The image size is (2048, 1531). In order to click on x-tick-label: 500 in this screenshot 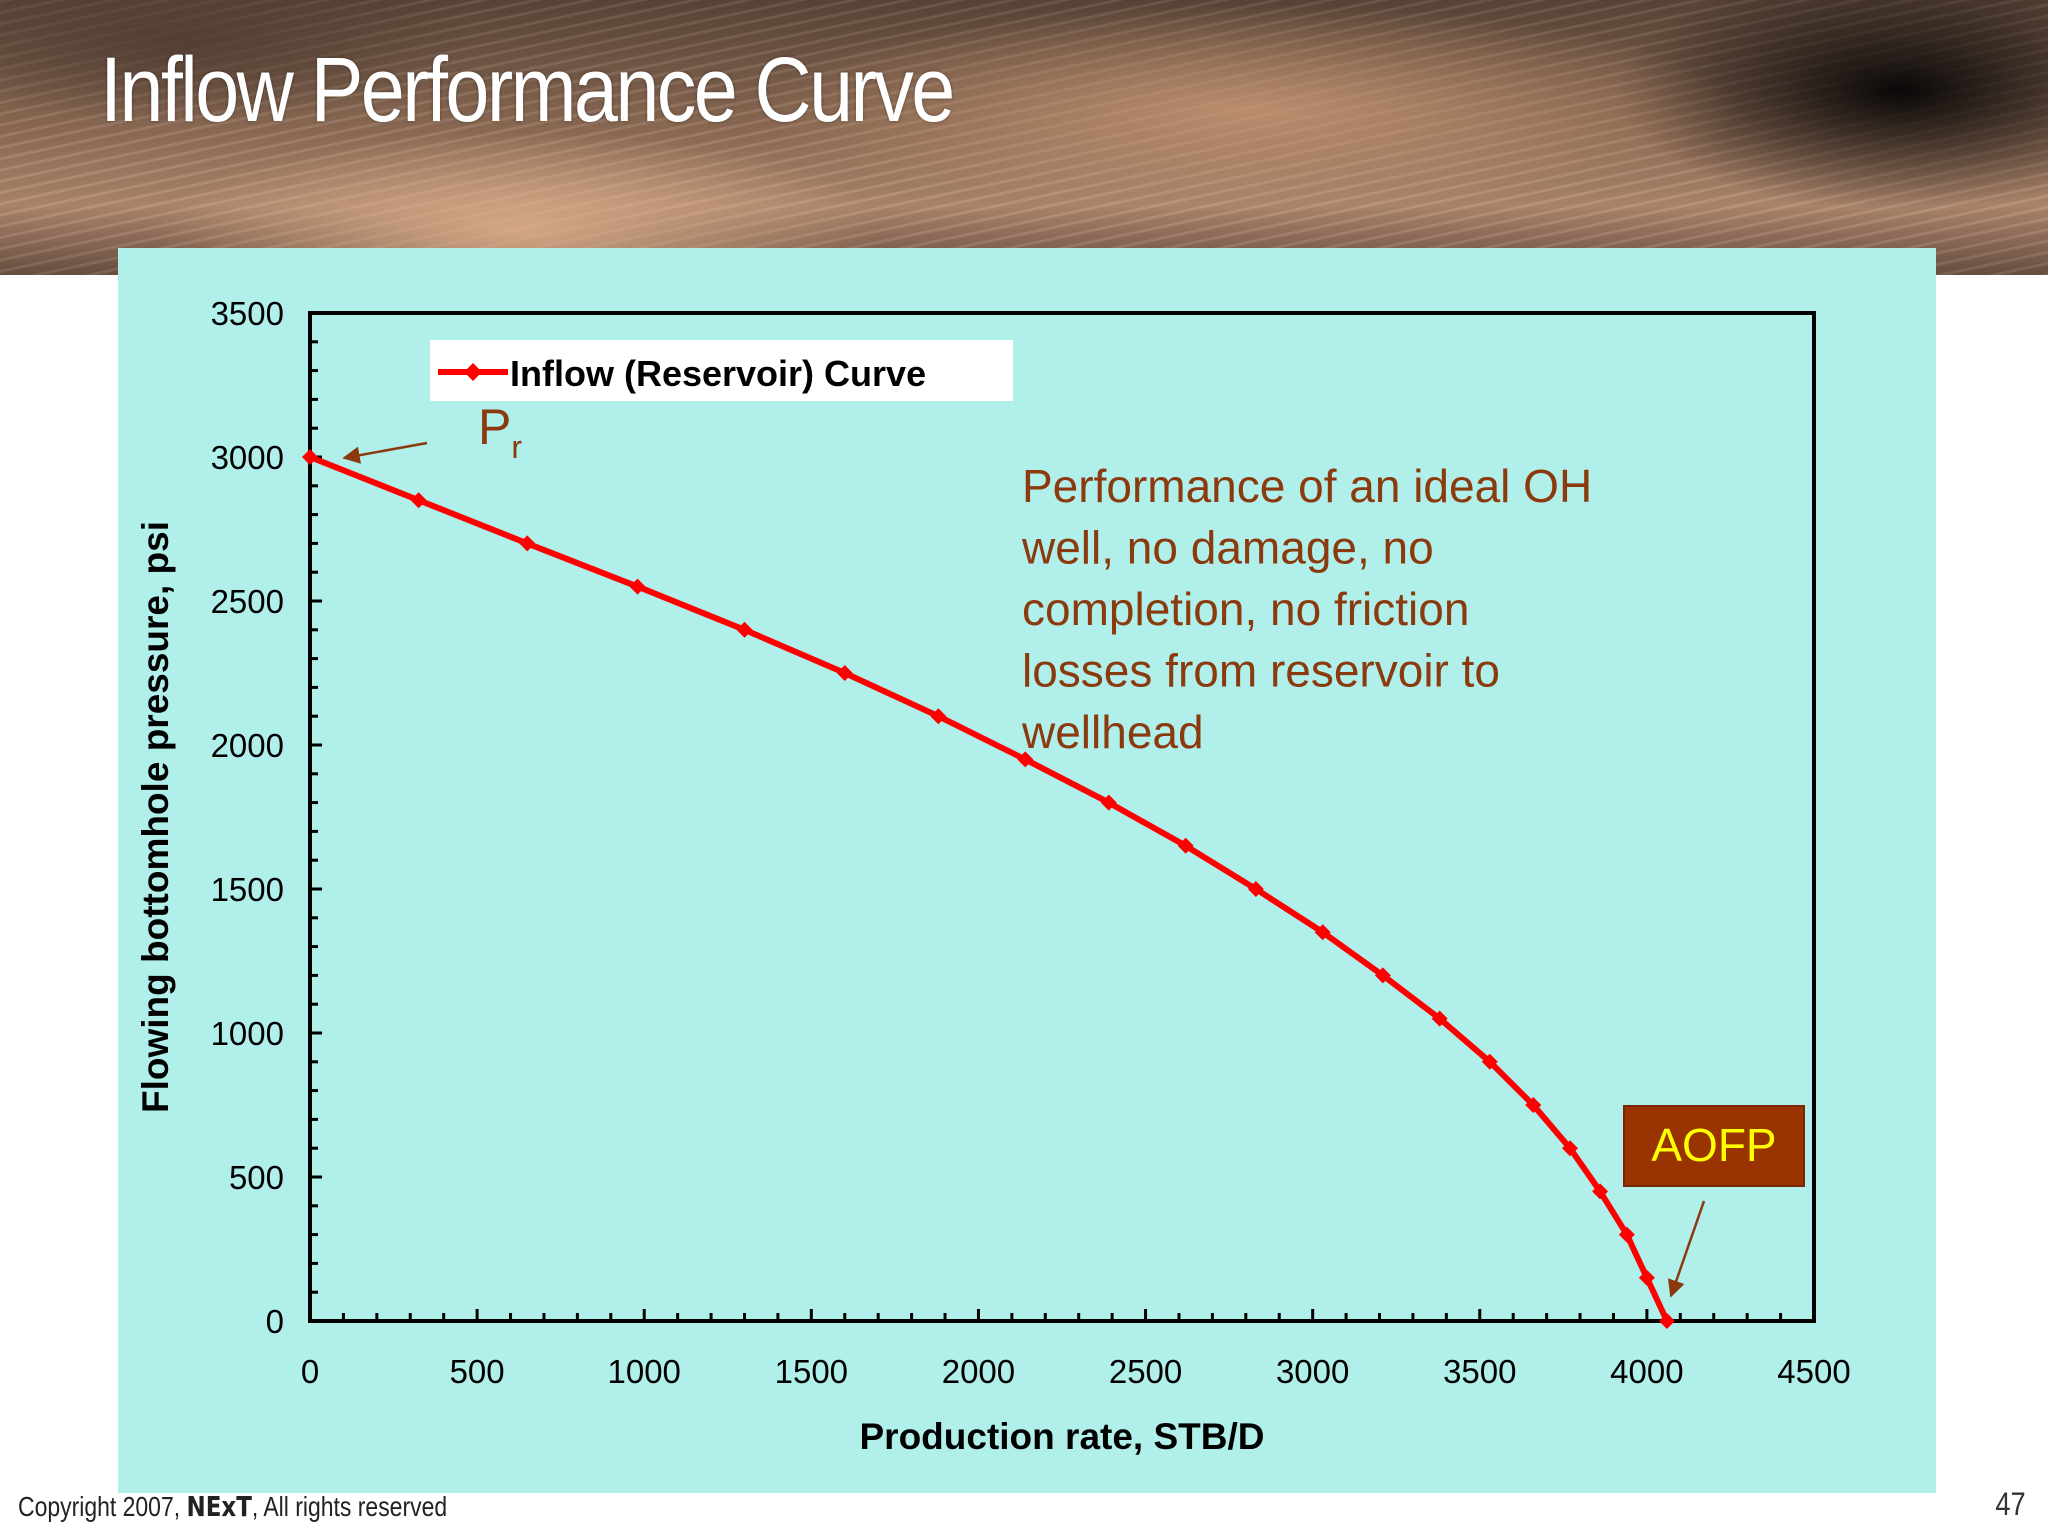, I will do `click(477, 1371)`.